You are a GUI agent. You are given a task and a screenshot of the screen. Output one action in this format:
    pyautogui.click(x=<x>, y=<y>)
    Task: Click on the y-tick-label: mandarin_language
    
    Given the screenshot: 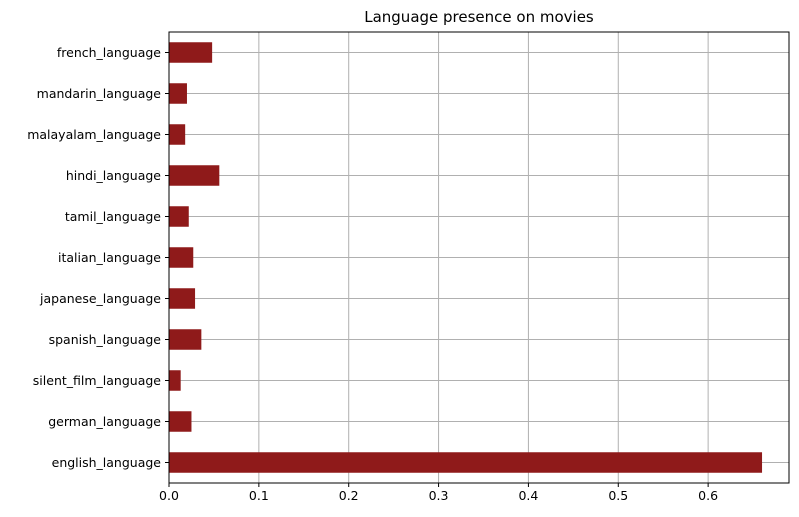 What is the action you would take?
    pyautogui.click(x=99, y=93)
    